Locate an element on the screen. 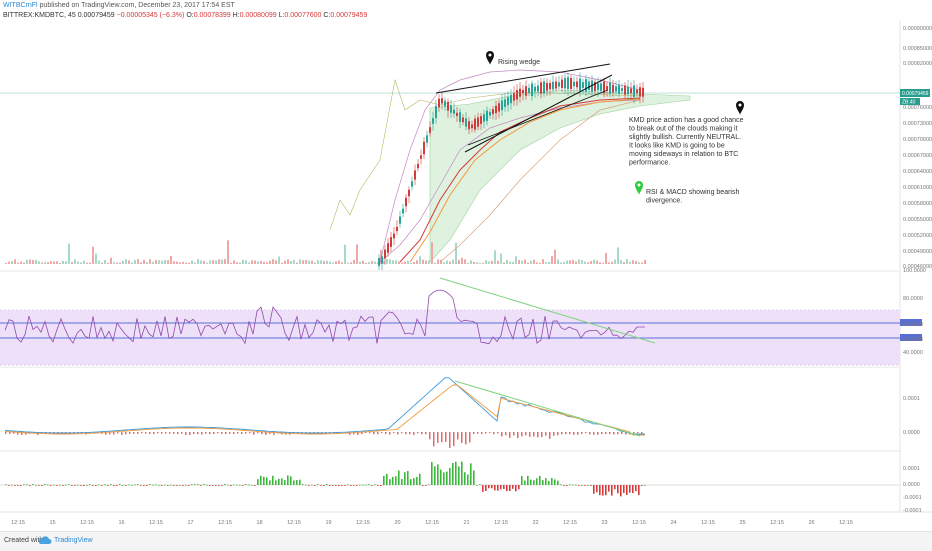 This screenshot has width=932, height=551. tradingview-brand: TradingView is located at coordinates (73, 540).